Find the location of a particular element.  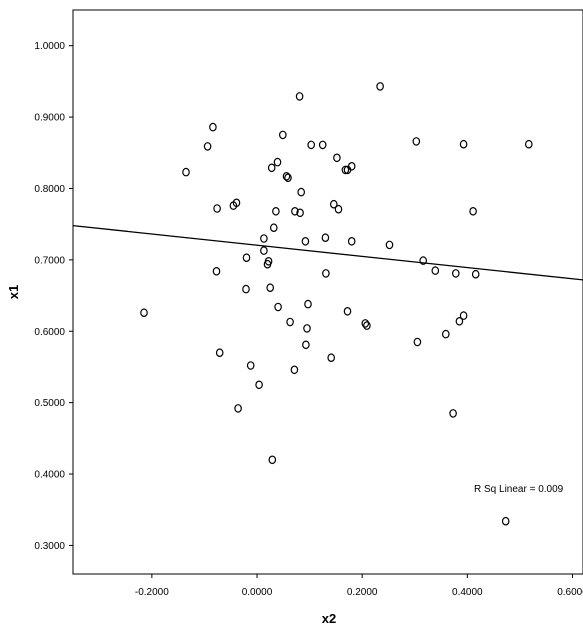

x-tick-label: 0.4000 is located at coordinates (467, 592).